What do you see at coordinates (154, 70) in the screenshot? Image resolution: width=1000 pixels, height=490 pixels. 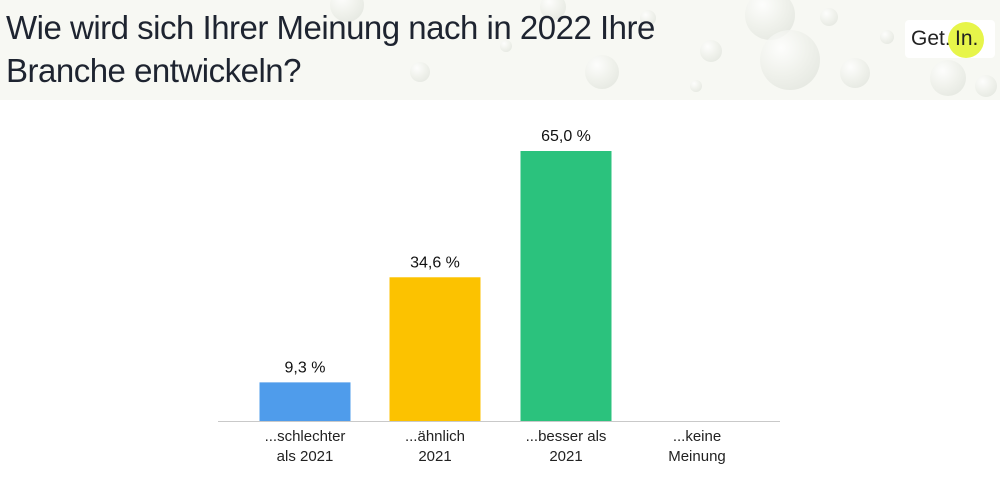 I see `title-line-2: Branche entwickeln?` at bounding box center [154, 70].